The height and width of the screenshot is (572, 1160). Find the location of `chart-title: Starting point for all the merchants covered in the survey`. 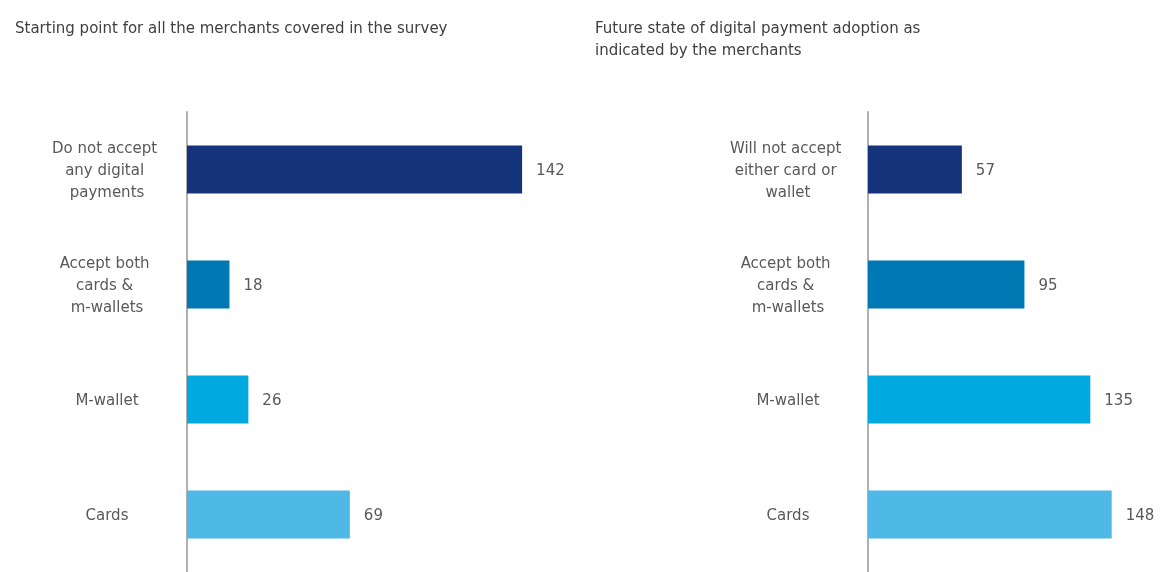

chart-title: Starting point for all the merchants covered in the survey is located at coordinates (231, 28).